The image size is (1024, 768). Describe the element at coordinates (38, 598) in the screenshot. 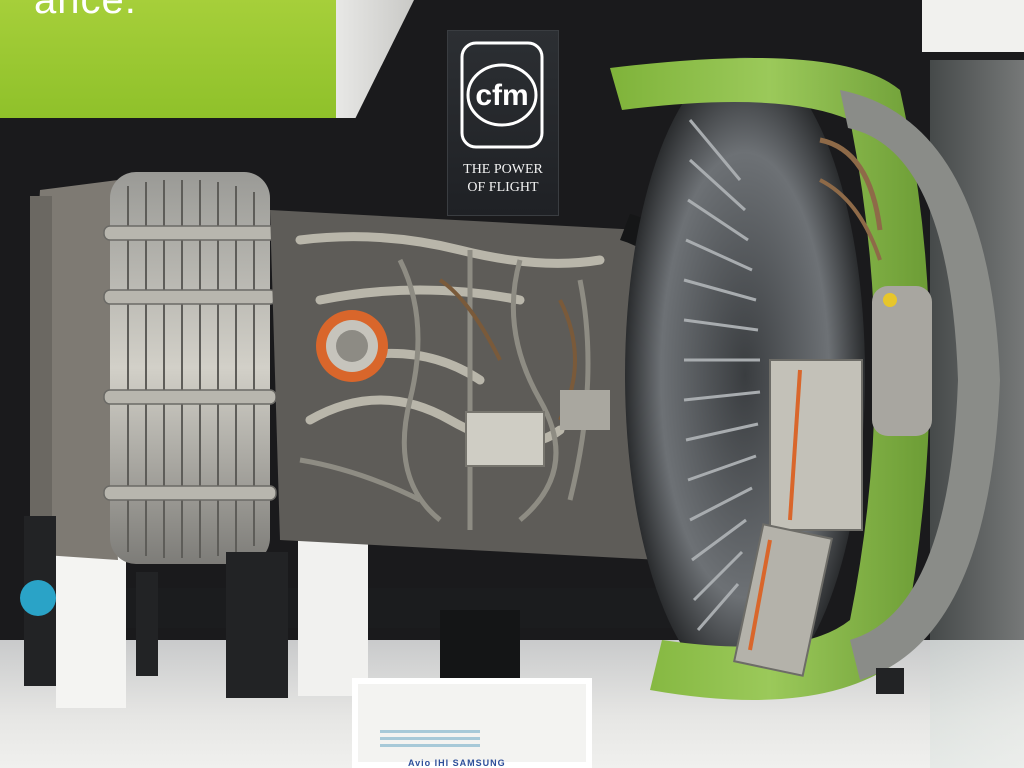

I see `visitor-bag` at that location.